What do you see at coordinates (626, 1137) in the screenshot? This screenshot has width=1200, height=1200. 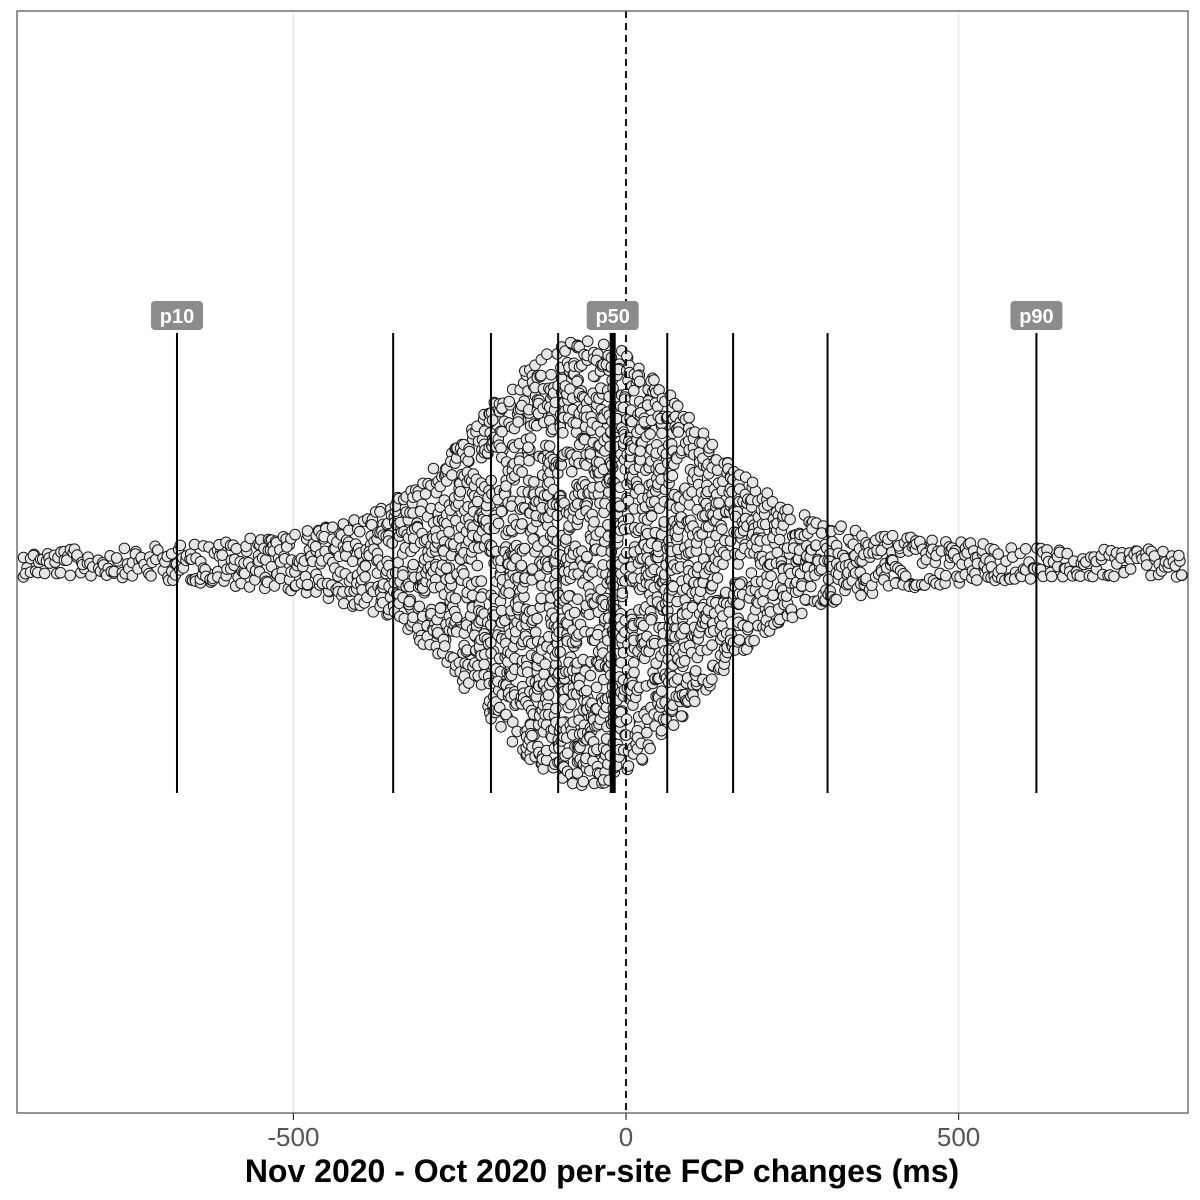 I see `x-tick-label: 0` at bounding box center [626, 1137].